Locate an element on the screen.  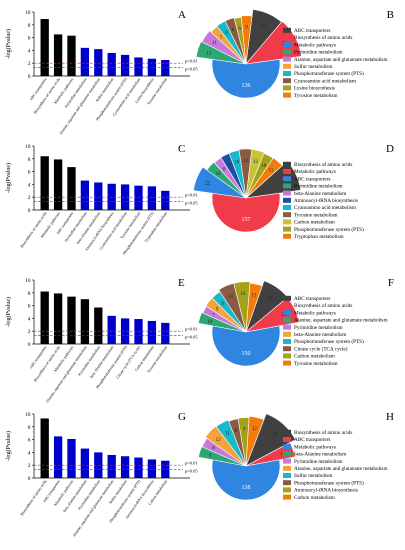
pie-value-label: 28 is located at coordinates (275, 434).